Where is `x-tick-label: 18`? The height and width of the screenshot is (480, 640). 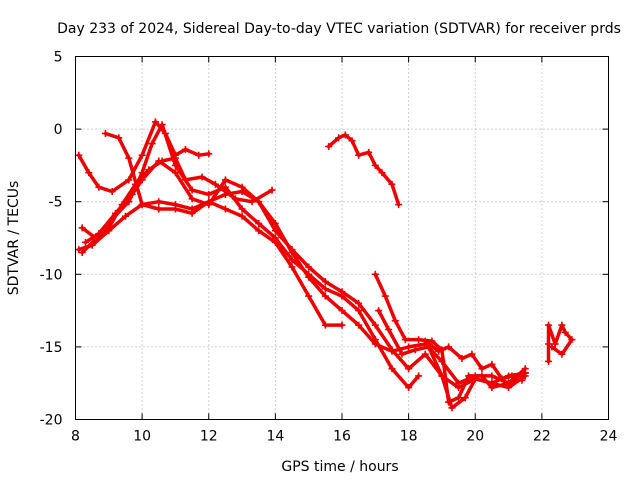 x-tick-label: 18 is located at coordinates (409, 437).